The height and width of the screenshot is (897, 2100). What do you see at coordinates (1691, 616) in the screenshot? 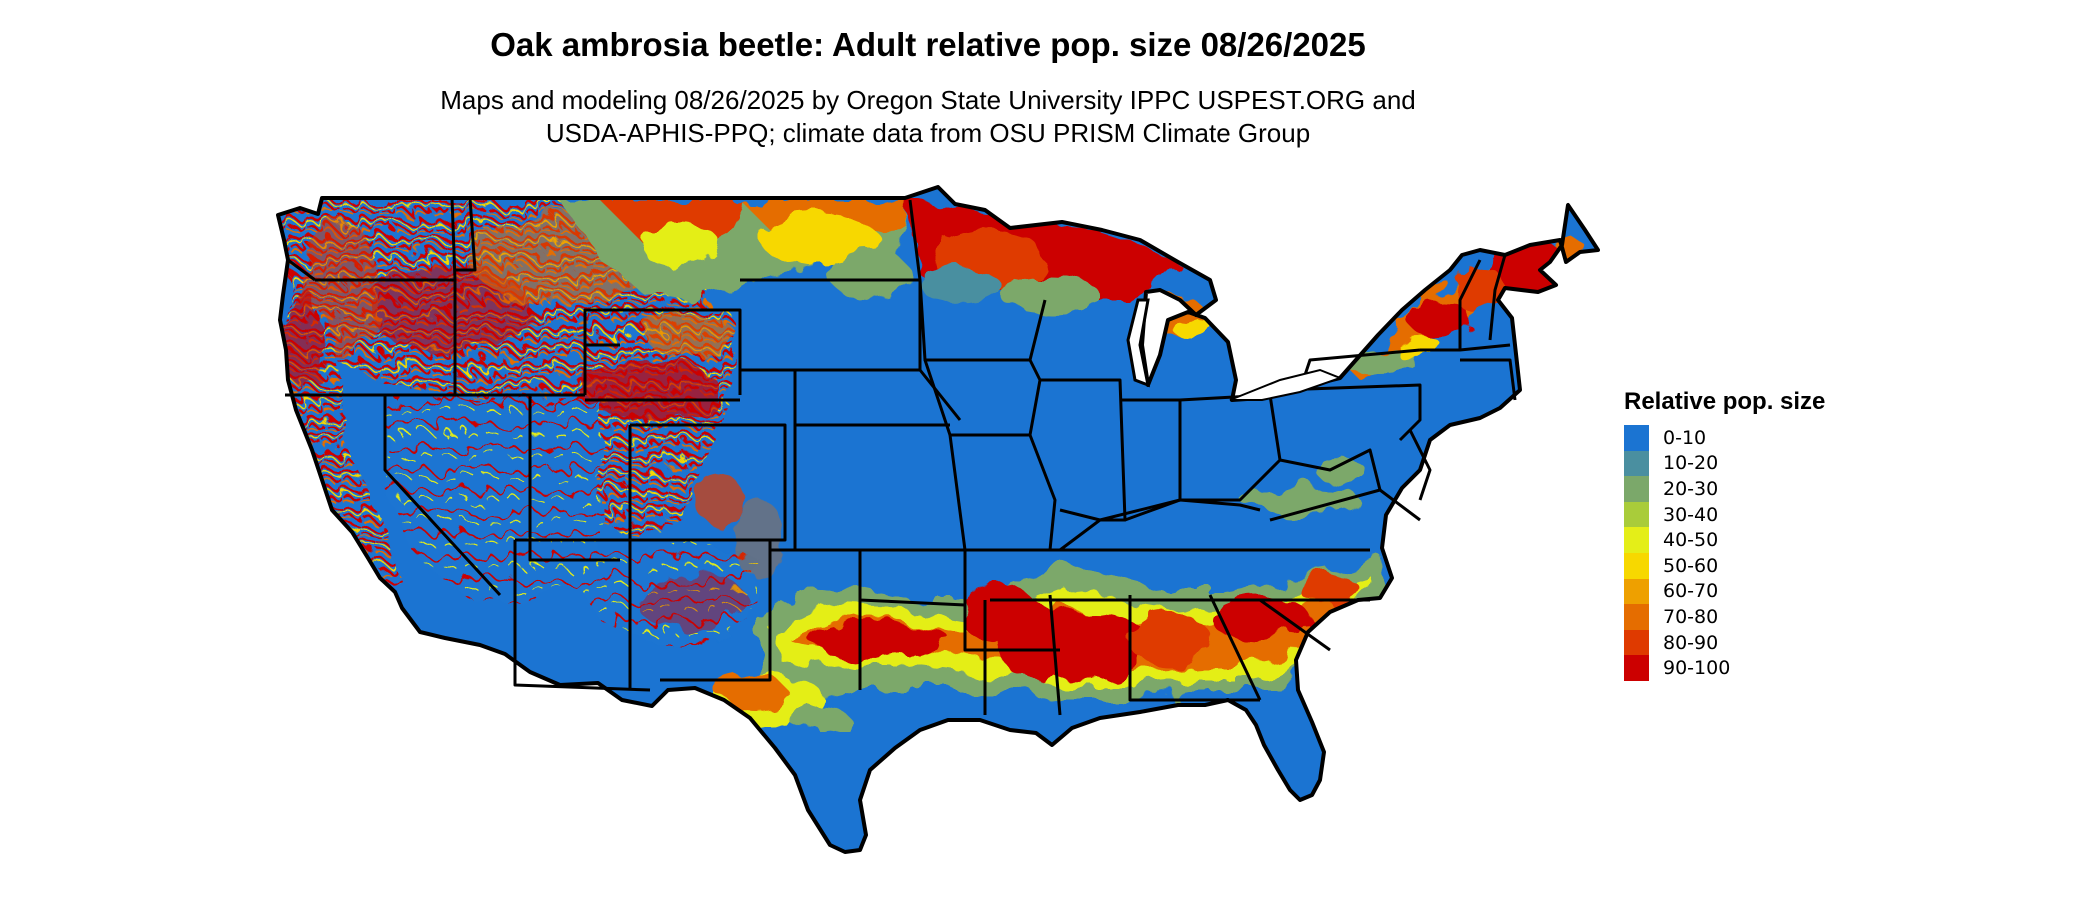
I see `legend-label: 70-80` at bounding box center [1691, 616].